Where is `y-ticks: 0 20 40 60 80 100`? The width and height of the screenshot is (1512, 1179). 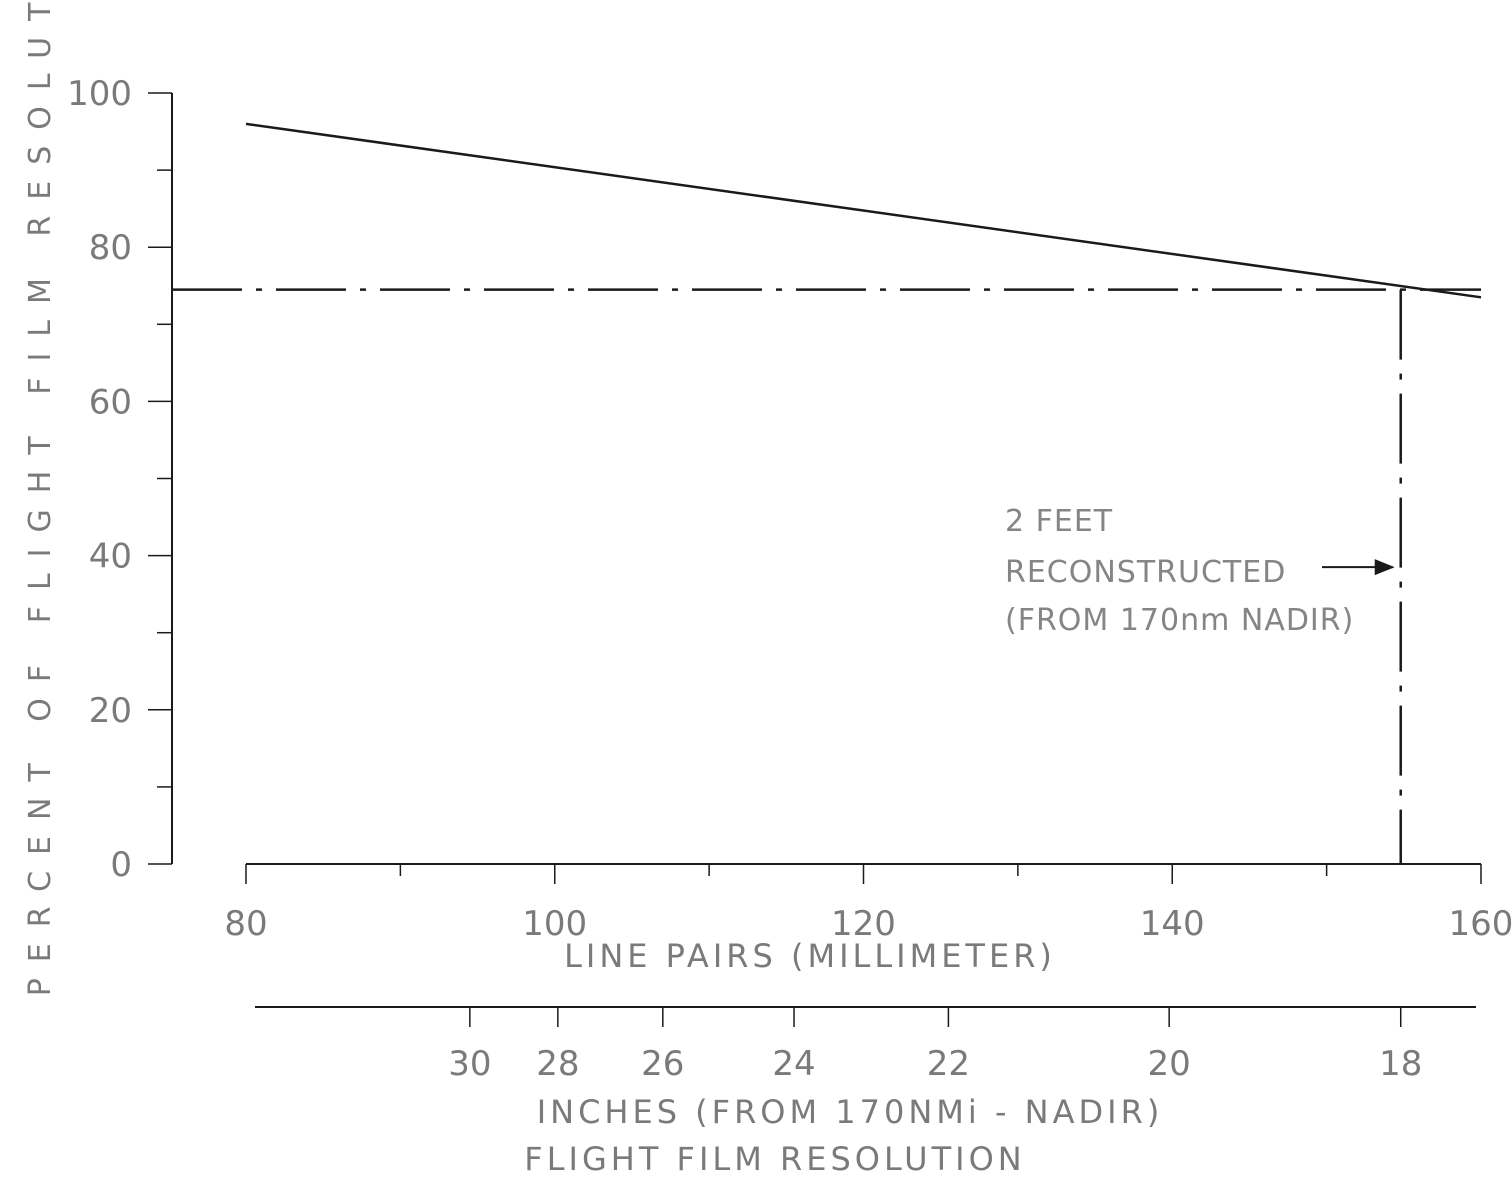
y-ticks: 0 20 40 60 80 100 is located at coordinates (119, 479).